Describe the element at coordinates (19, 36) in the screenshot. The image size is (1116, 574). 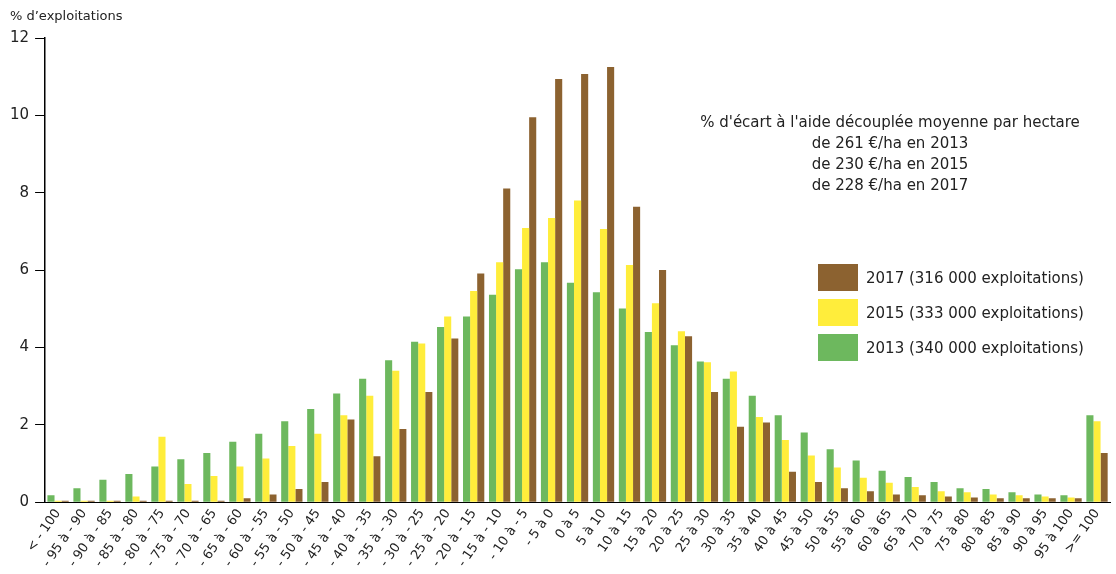
I see `y-tick-label: 12` at that location.